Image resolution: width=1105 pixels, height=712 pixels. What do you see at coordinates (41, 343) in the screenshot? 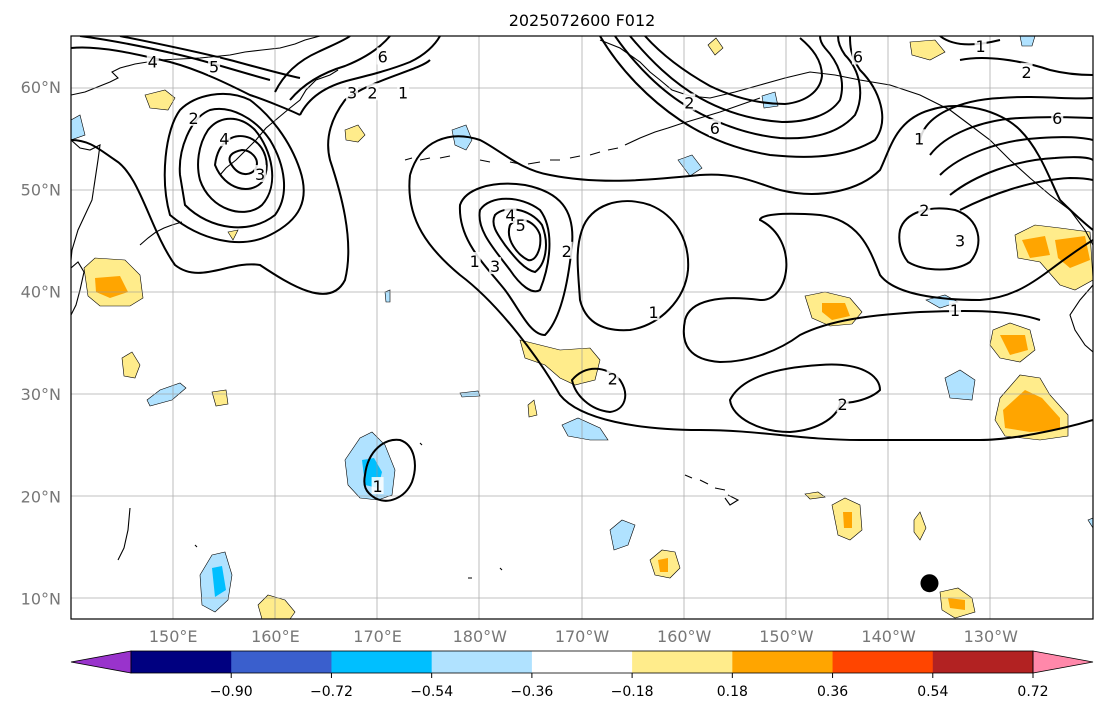
I see `latitude-tick-labels: 10°N 20°N 30°N 40°N 50°N 60°N` at bounding box center [41, 343].